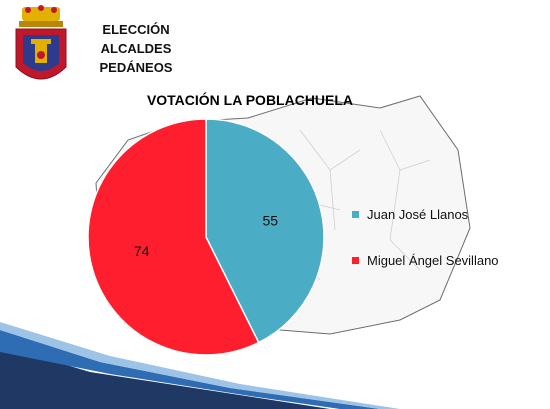  I want to click on header-title-line: PEDÁNEOS, so click(136, 67).